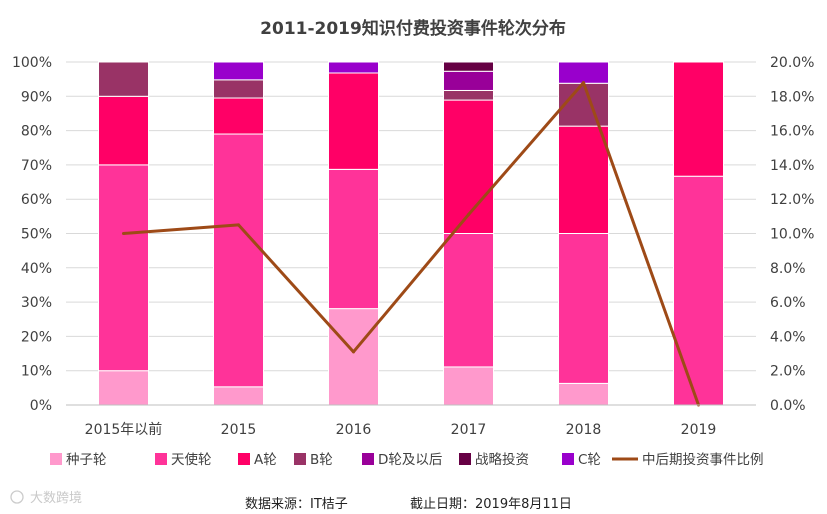  I want to click on footer-source: 数据来源：IT桔子, so click(296, 504).